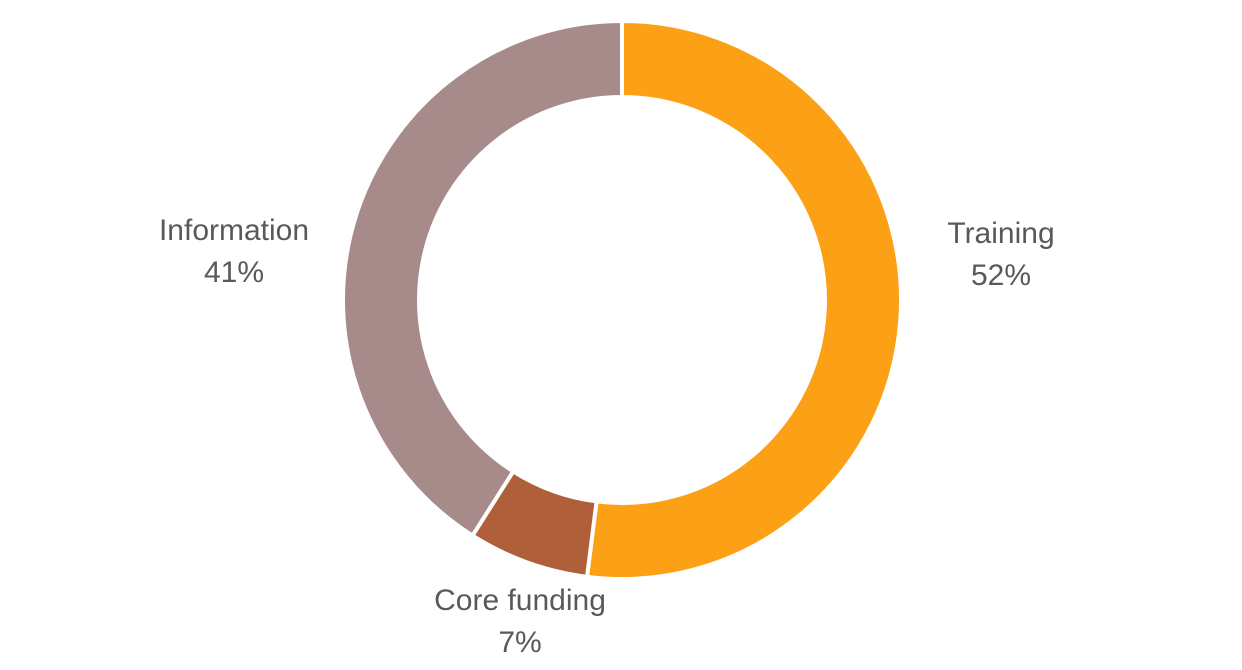  I want to click on slice-percent-training: 52%, so click(1001, 275).